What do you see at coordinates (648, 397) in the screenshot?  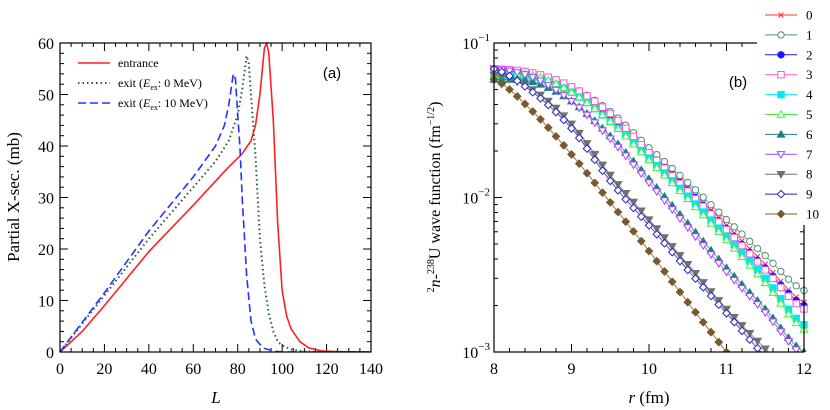 I see `panel-b-xlabel: r (fm)` at bounding box center [648, 397].